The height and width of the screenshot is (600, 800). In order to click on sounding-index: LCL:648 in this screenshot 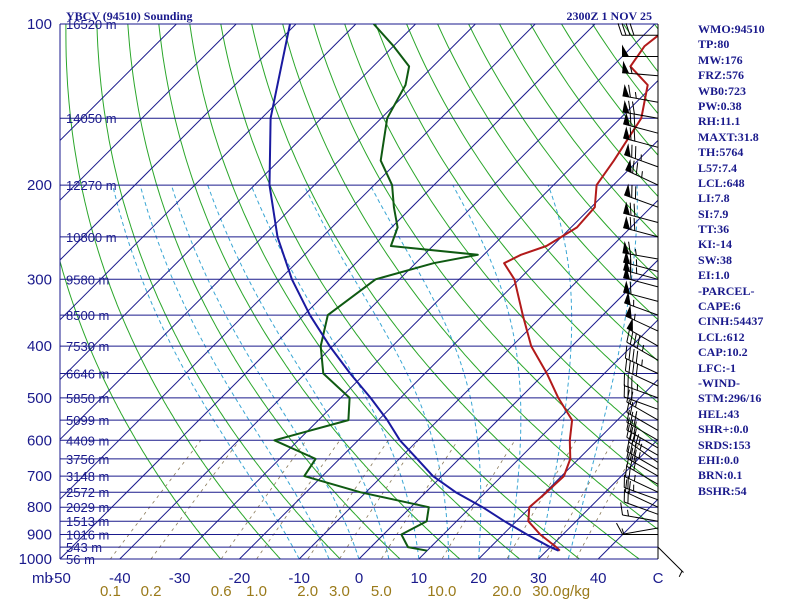, I will do `click(721, 182)`.